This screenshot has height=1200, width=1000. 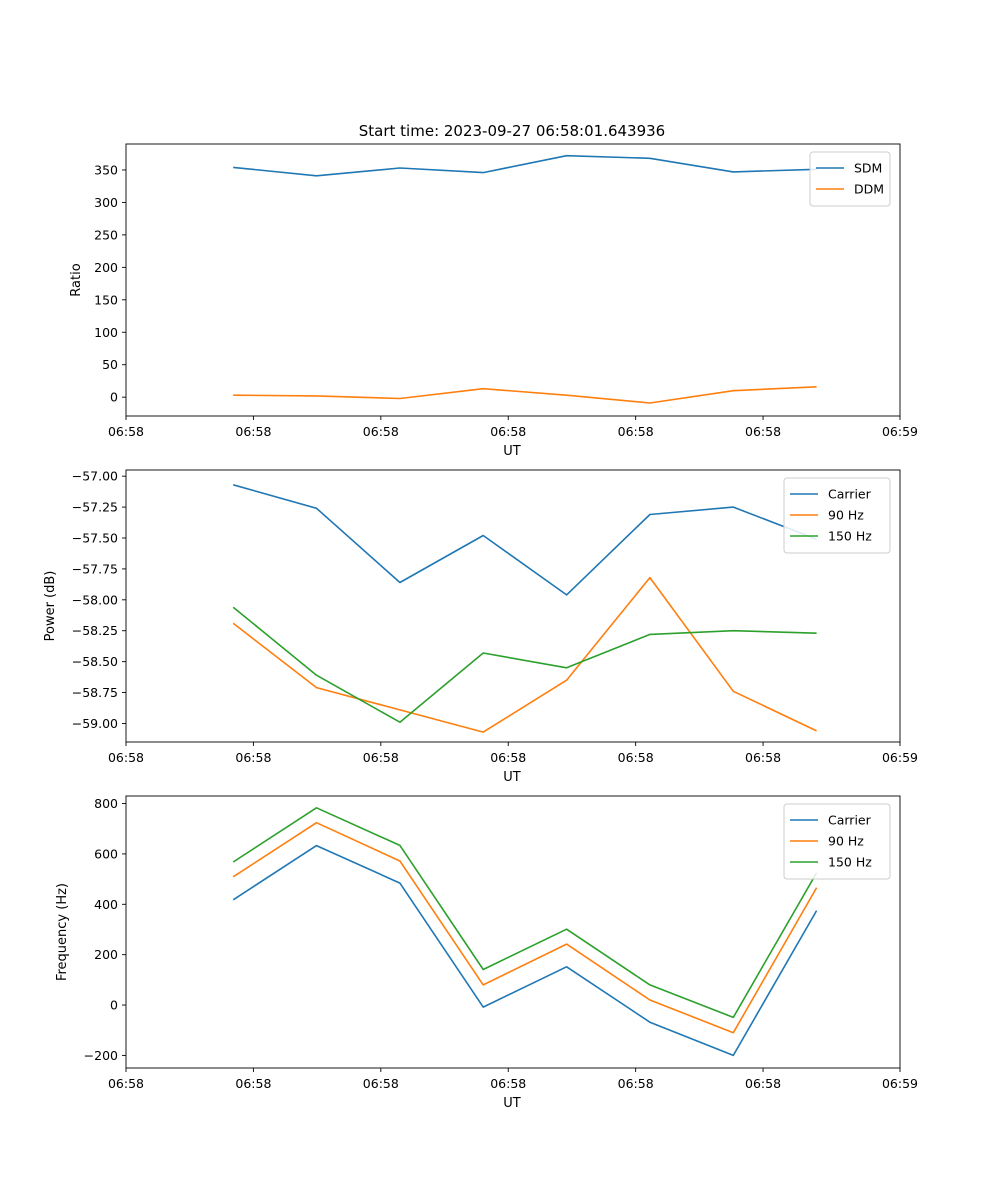 I want to click on y-tick-label: 300, so click(x=106, y=202).